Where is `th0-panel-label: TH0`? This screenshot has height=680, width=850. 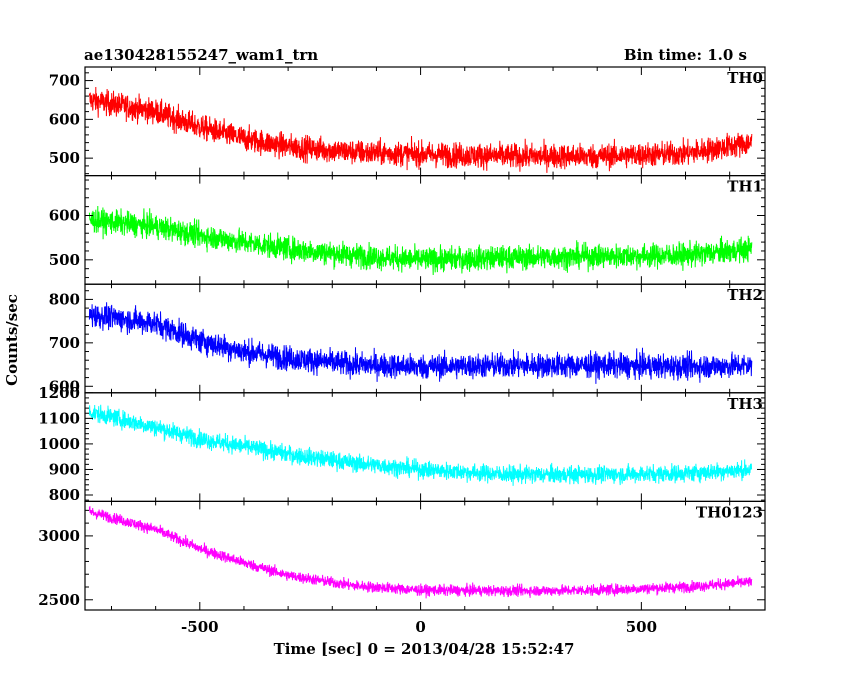 th0-panel-label: TH0 is located at coordinates (745, 78).